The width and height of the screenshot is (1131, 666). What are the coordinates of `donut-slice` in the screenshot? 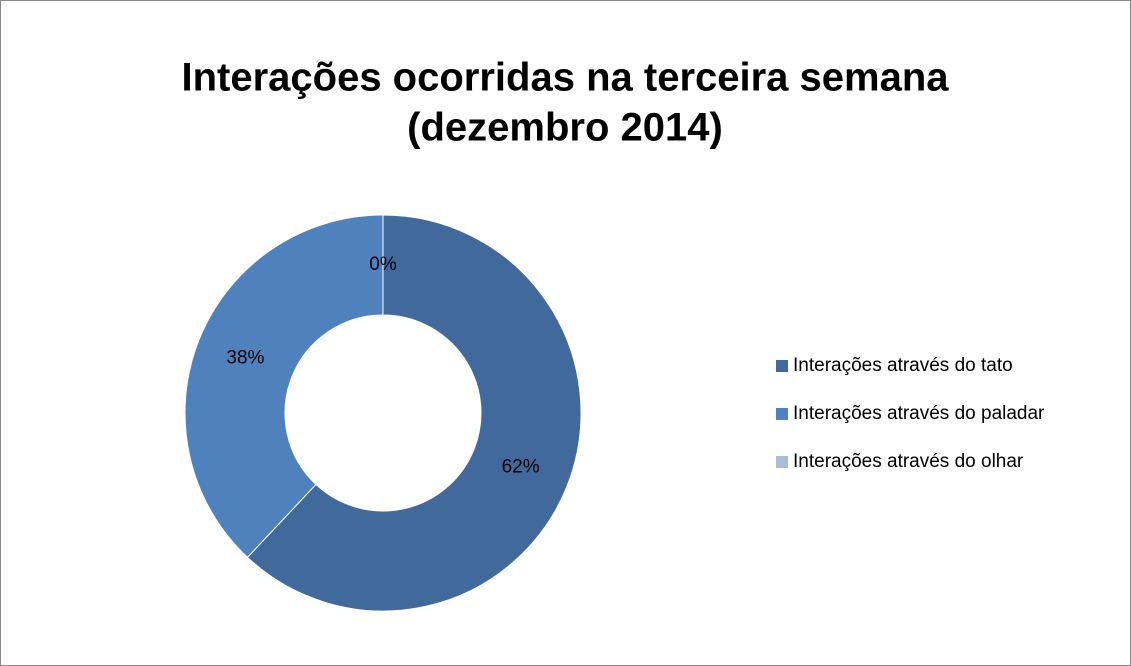 It's located at (284, 386).